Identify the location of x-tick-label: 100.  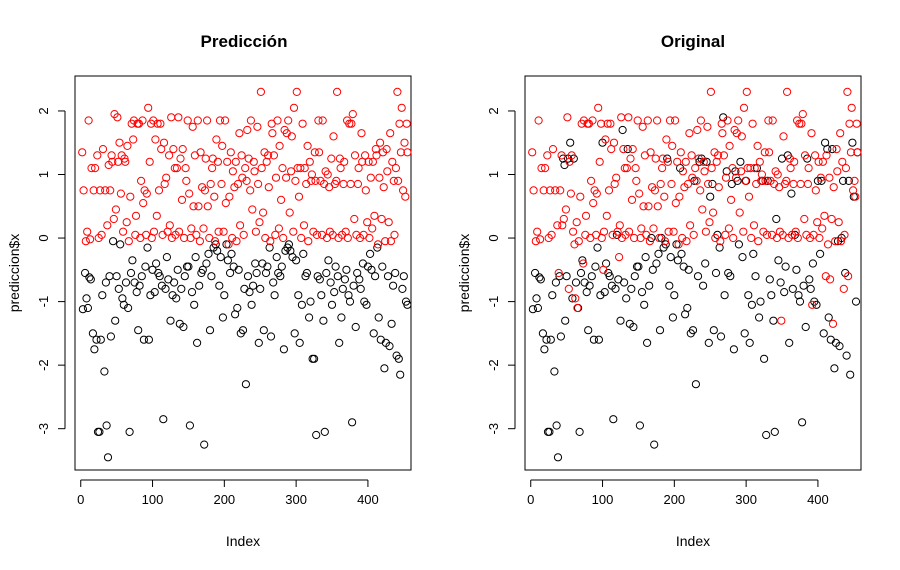
(153, 499).